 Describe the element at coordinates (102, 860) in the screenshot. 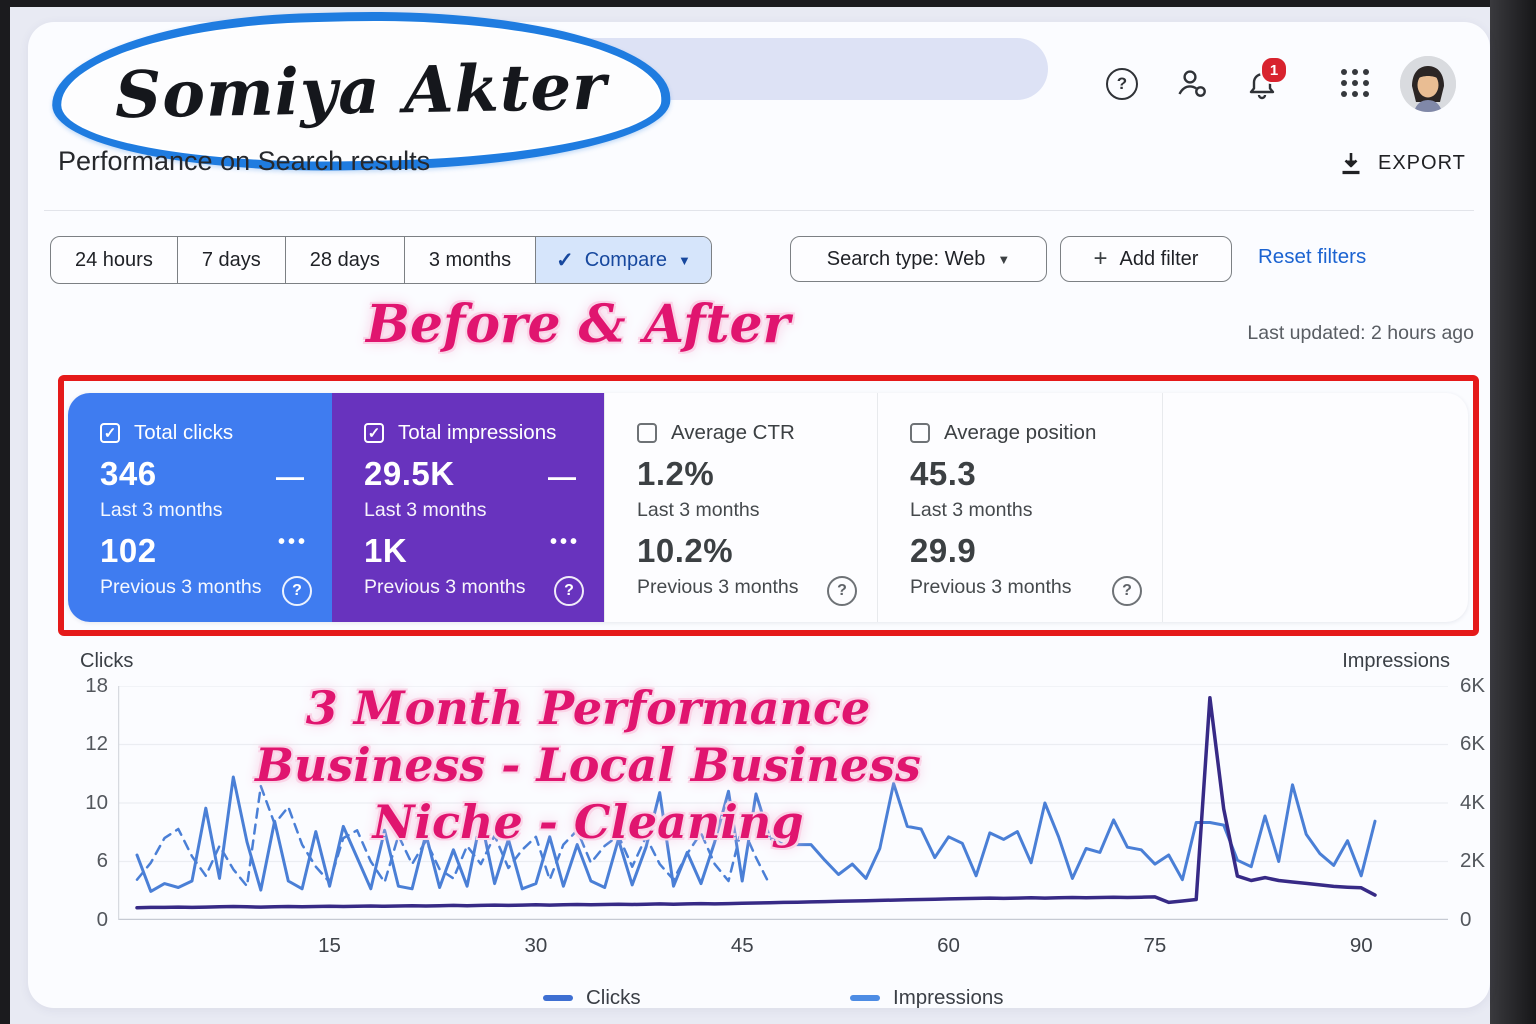

I see `y-left-tick: 6` at that location.